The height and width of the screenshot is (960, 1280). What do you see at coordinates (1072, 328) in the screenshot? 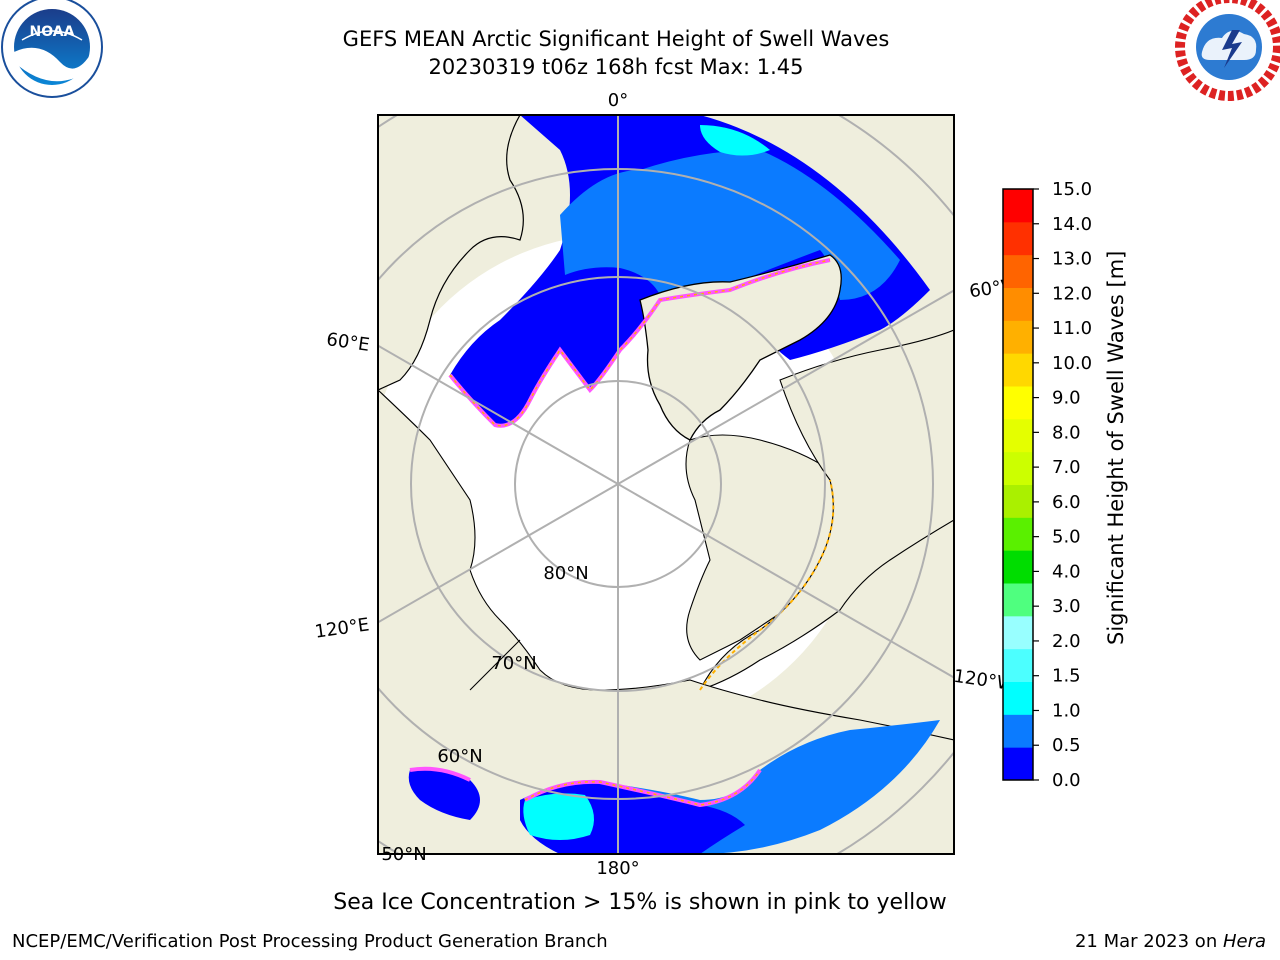
I see `colorbar-tick-label: 11.0` at bounding box center [1072, 328].